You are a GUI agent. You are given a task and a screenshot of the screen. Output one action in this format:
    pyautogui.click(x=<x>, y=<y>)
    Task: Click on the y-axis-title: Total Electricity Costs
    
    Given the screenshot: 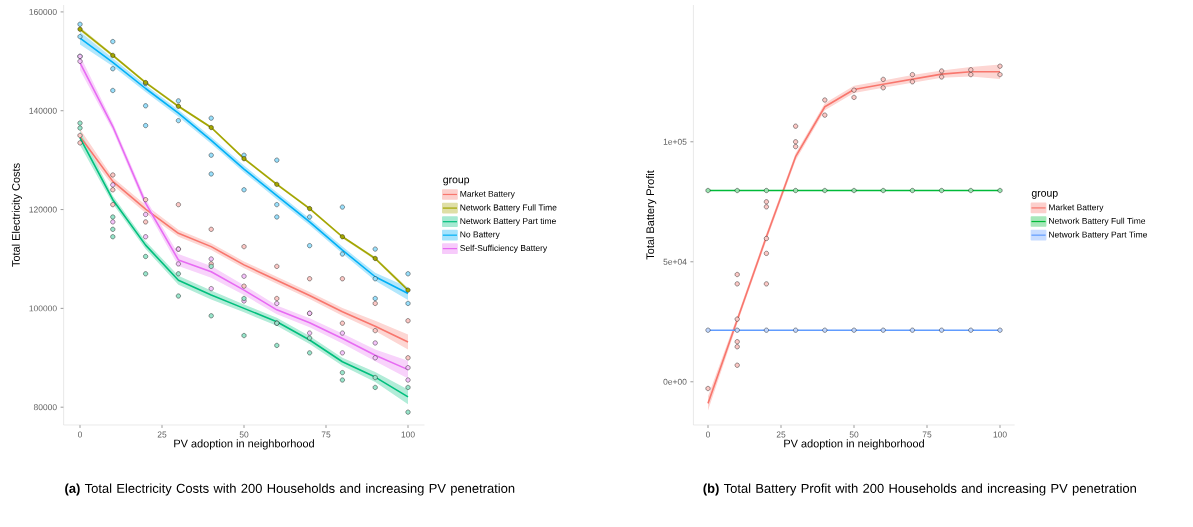 What is the action you would take?
    pyautogui.click(x=16, y=215)
    